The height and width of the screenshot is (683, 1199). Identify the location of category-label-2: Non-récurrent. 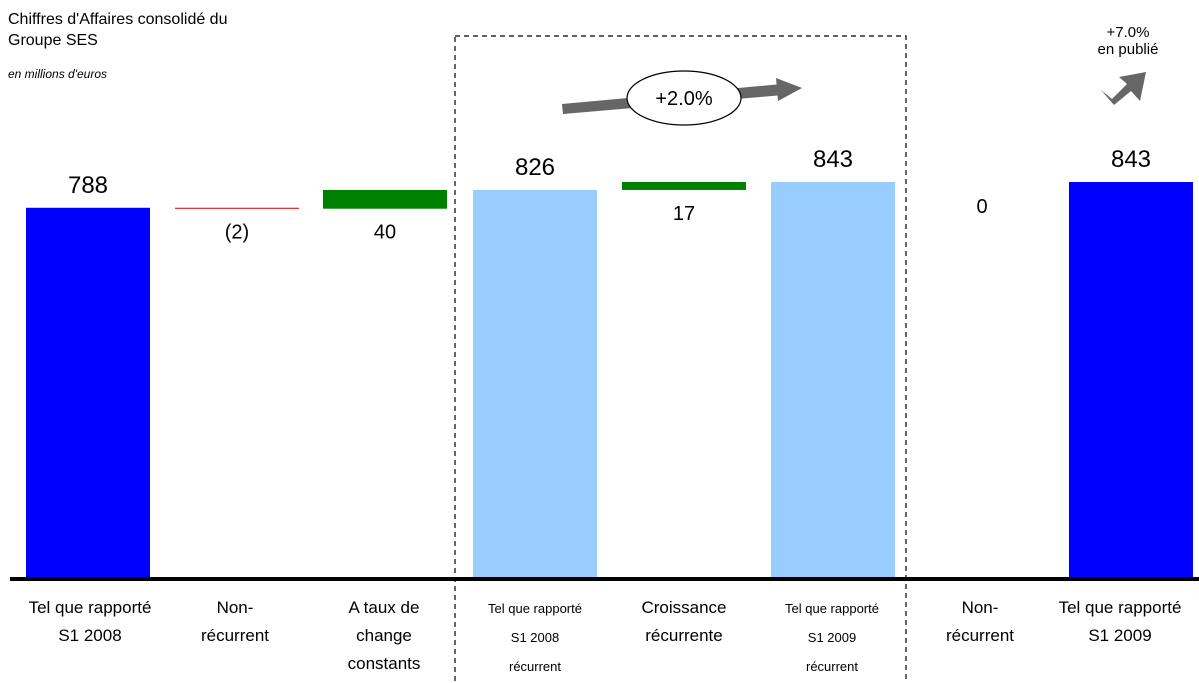
(235, 621).